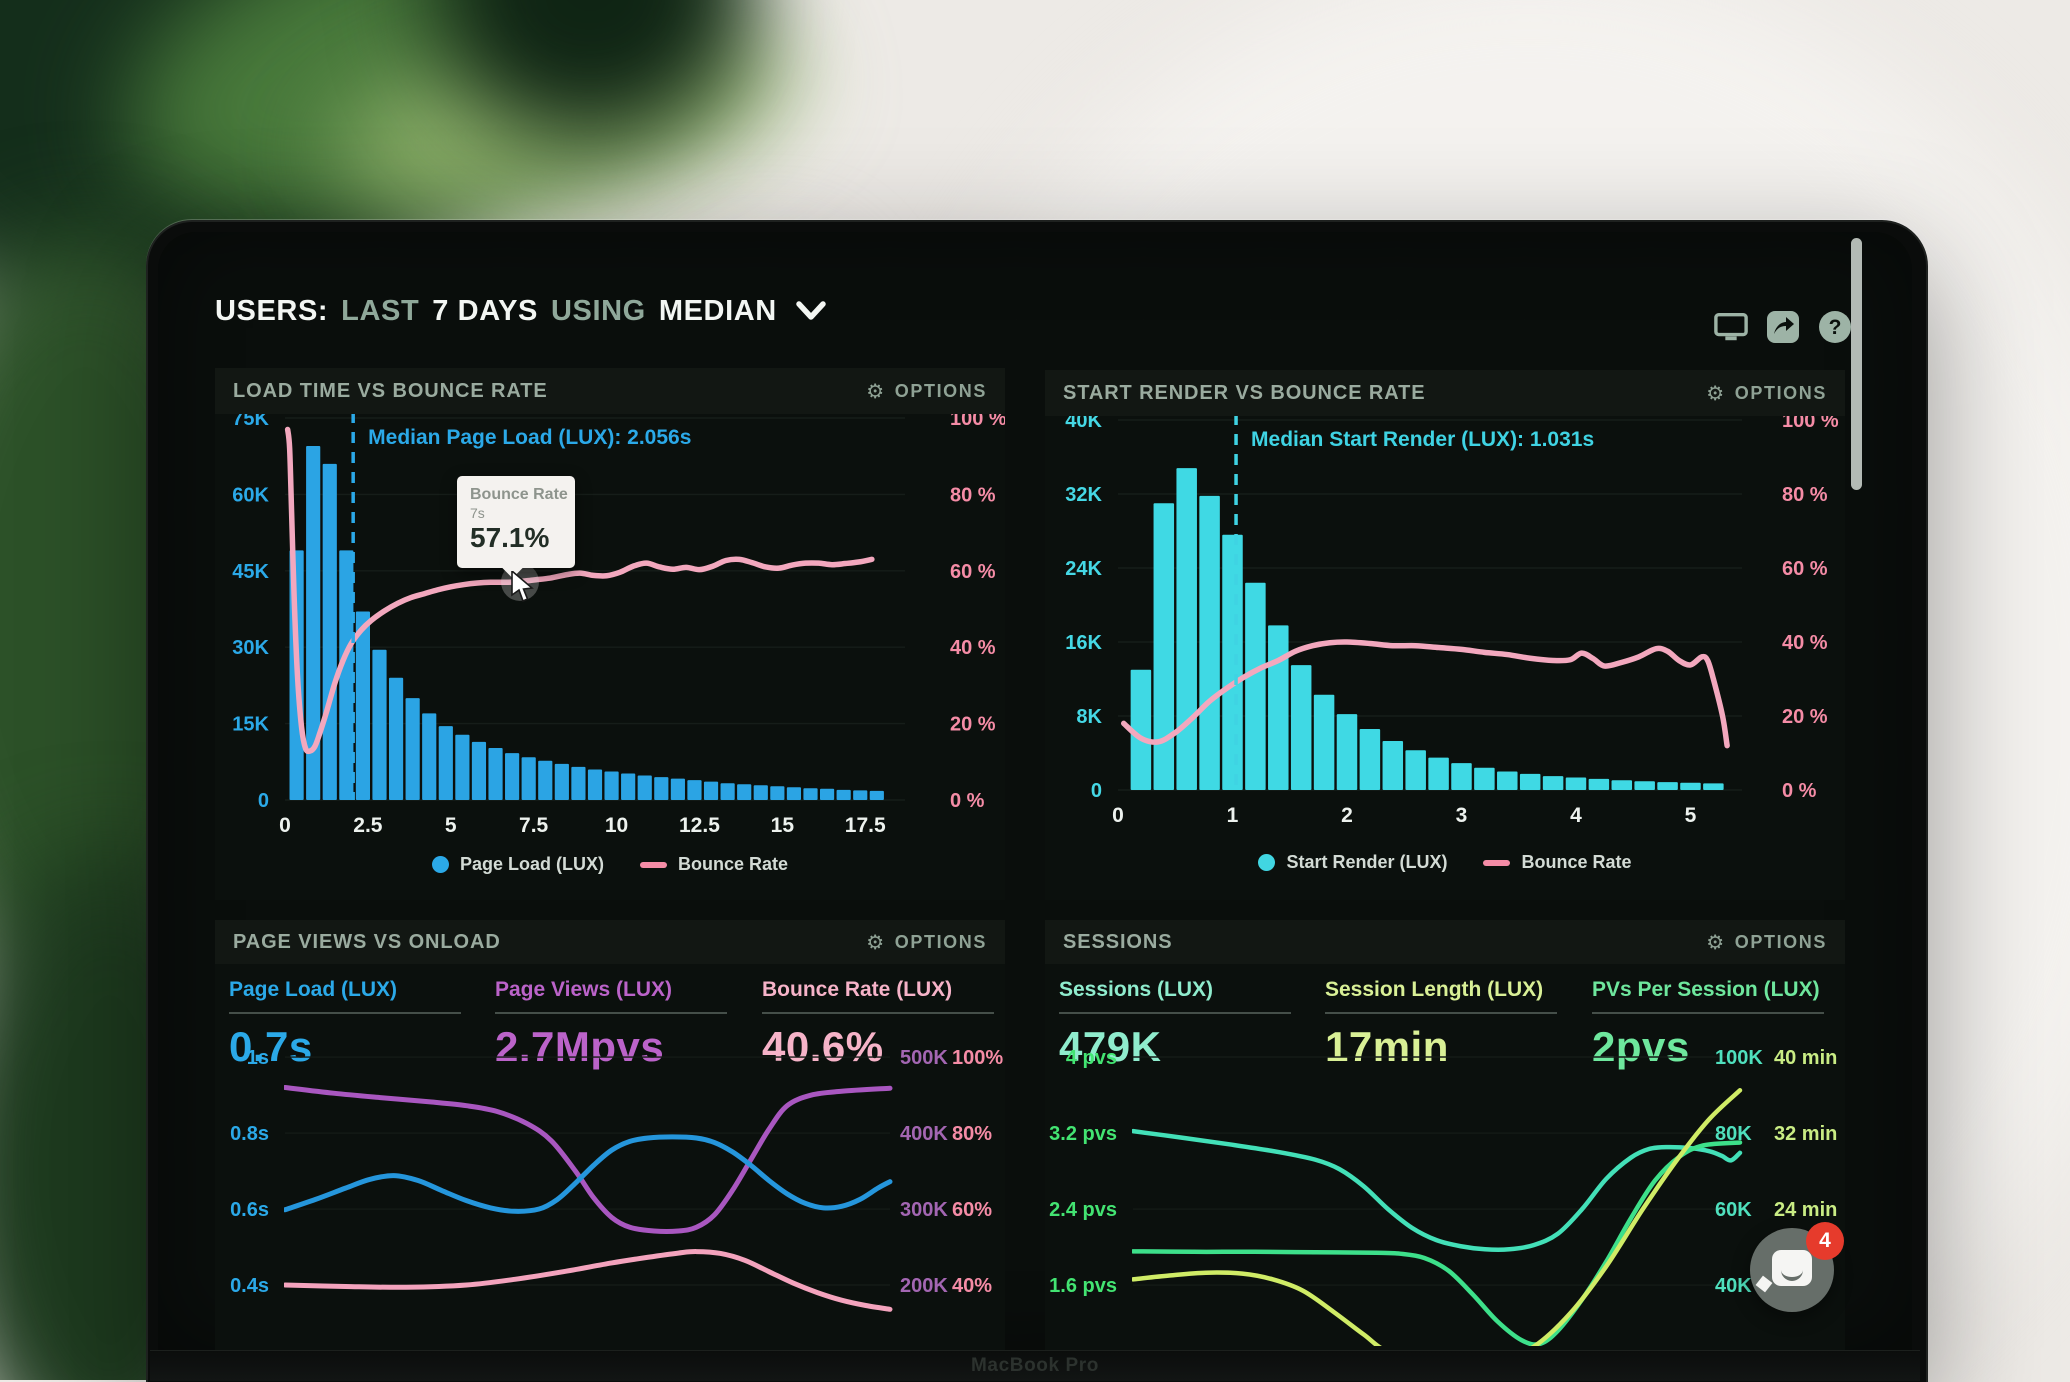  What do you see at coordinates (1347, 815) in the screenshot?
I see `svg-text: 2` at bounding box center [1347, 815].